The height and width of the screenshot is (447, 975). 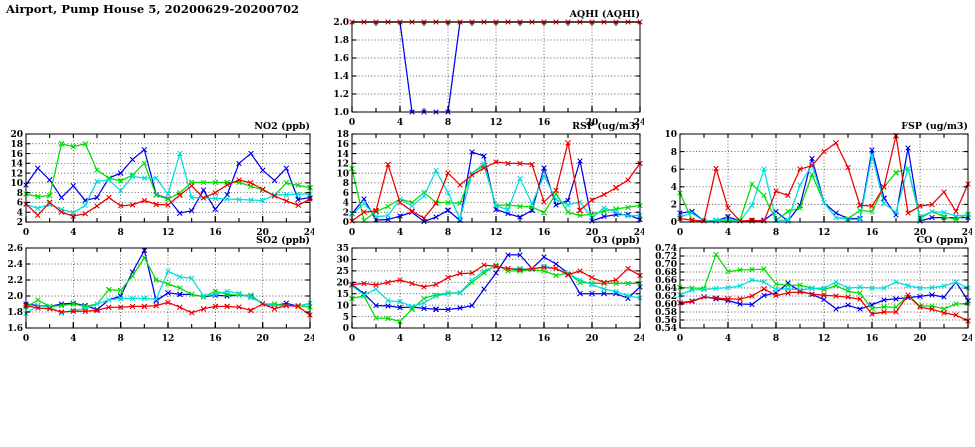 I want to click on svg-text: 15, so click(x=342, y=295).